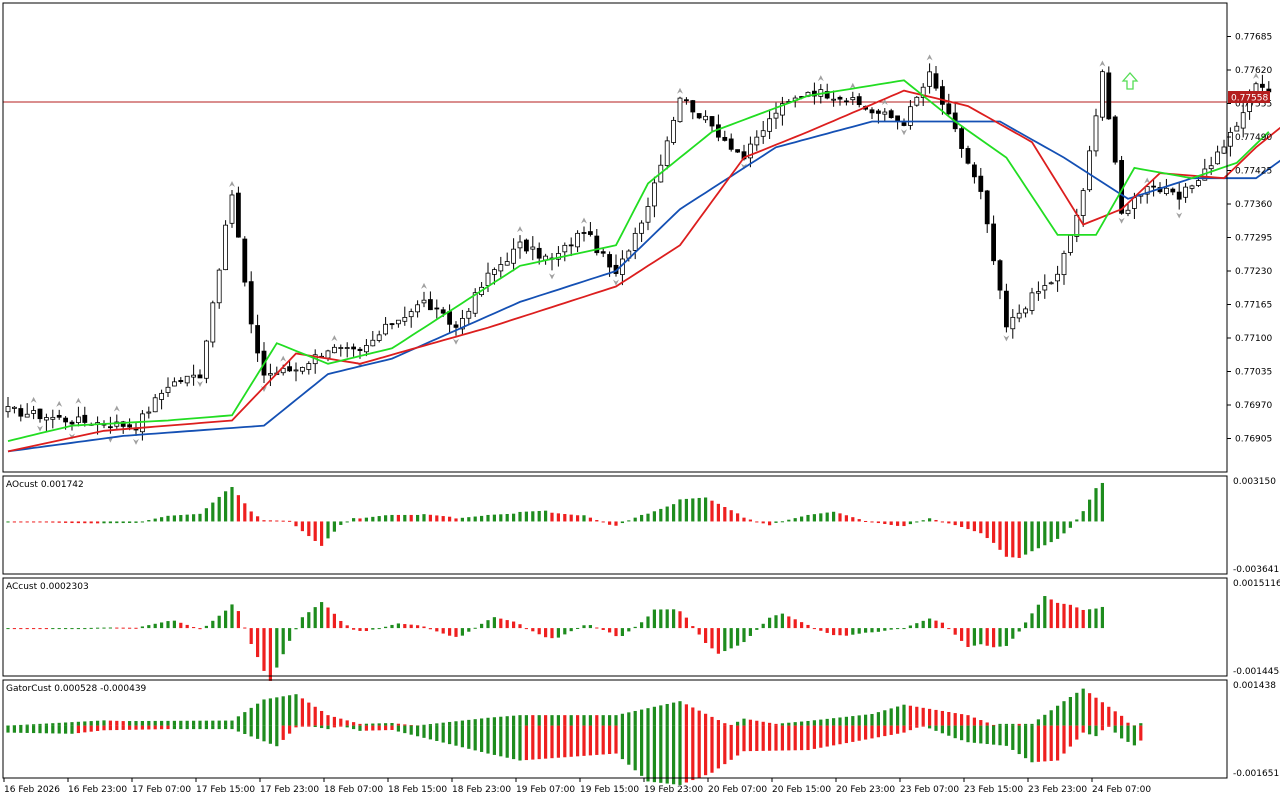 The image size is (1280, 800). What do you see at coordinates (555, 638) in the screenshot?
I see `ac-indicator-pane` at bounding box center [555, 638].